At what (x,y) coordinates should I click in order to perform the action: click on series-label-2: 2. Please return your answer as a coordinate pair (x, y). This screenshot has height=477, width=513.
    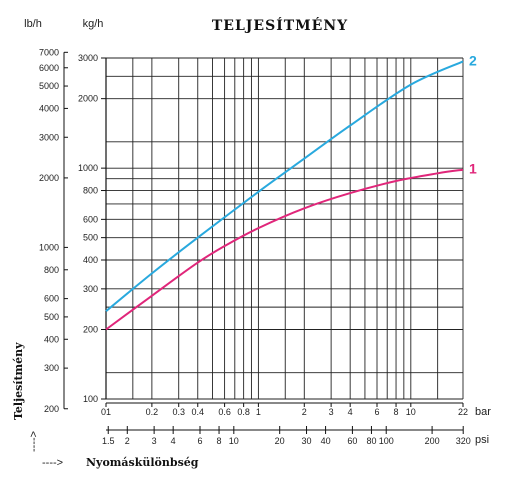
    Looking at the image, I should click on (473, 60).